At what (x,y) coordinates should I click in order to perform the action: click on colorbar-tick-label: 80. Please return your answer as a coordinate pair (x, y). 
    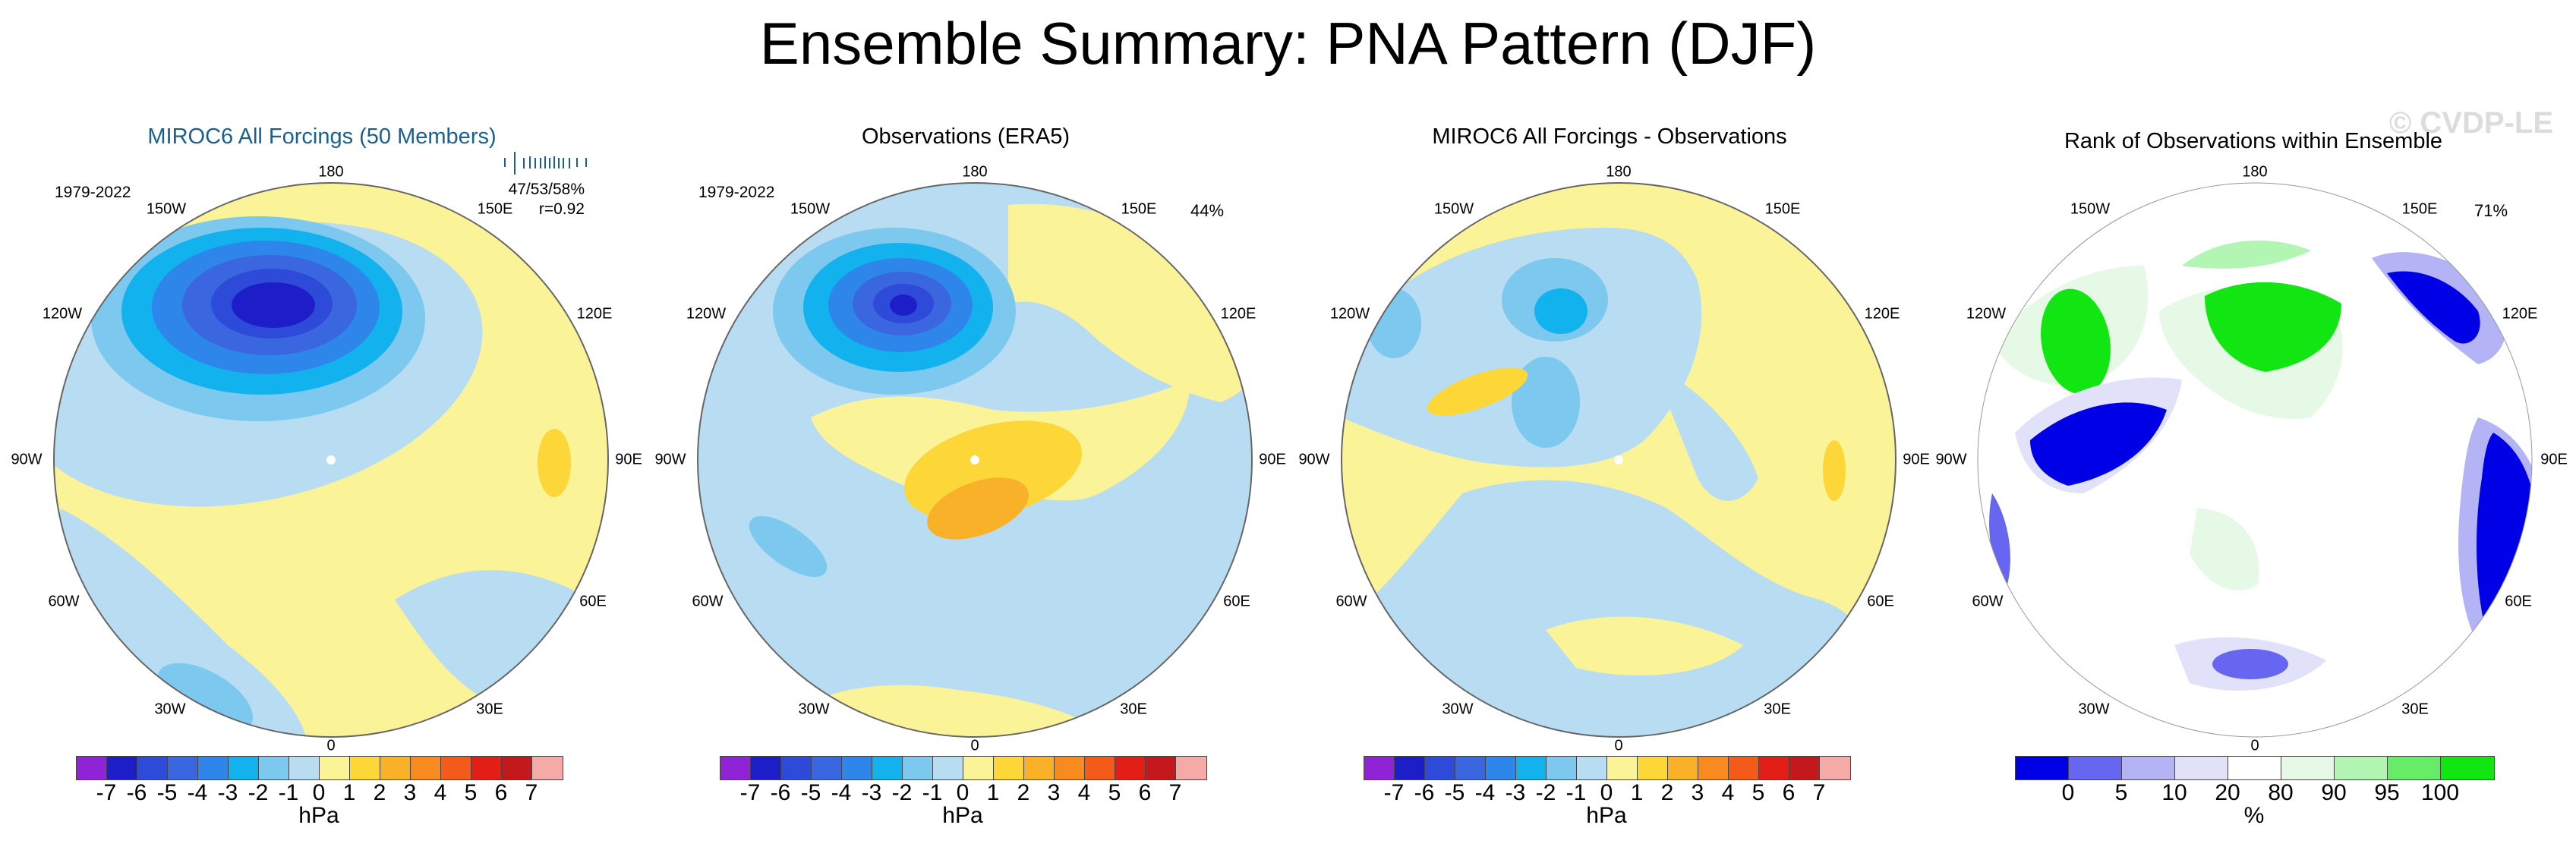
    Looking at the image, I should click on (2281, 792).